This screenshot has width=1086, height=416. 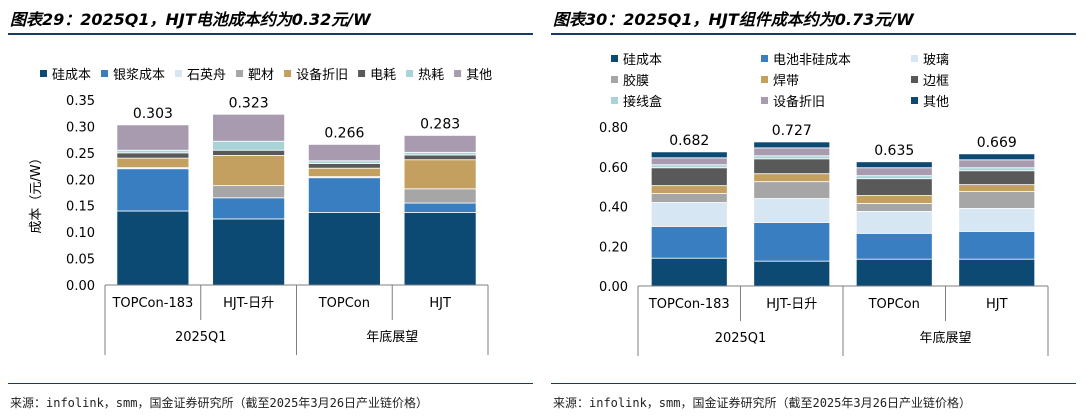 I want to click on y-tick-label: 0.60, so click(x=613, y=168).